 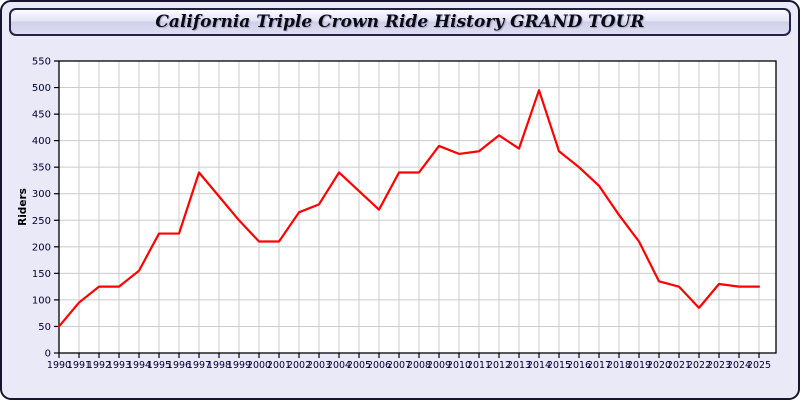 What do you see at coordinates (639, 365) in the screenshot?
I see `x-axis-tick-label: 2019` at bounding box center [639, 365].